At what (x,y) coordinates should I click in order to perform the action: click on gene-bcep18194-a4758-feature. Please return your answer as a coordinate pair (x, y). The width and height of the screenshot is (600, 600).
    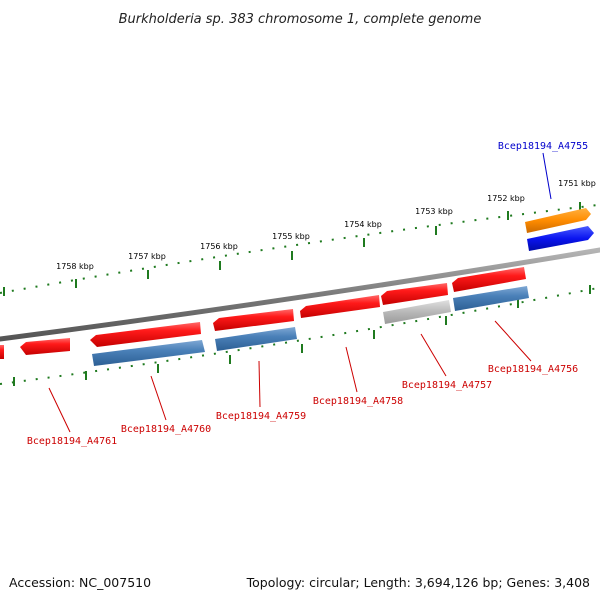
    Looking at the image, I should click on (340, 306).